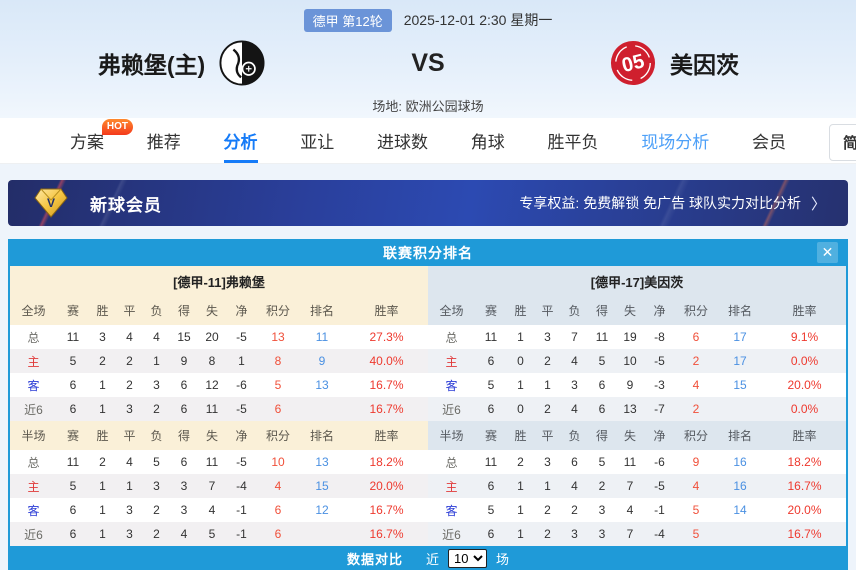 The image size is (856, 570). What do you see at coordinates (321, 311) in the screenshot?
I see `column-header: 排名` at bounding box center [321, 311].